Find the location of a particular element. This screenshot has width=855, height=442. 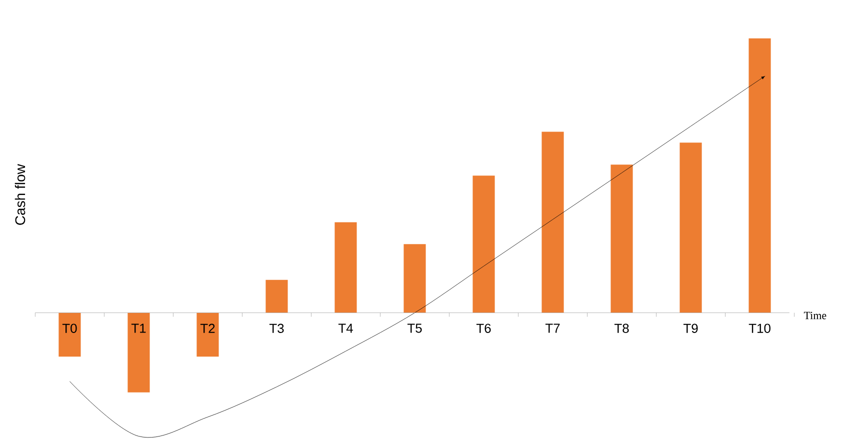

x-axis-title: Time is located at coordinates (815, 316).